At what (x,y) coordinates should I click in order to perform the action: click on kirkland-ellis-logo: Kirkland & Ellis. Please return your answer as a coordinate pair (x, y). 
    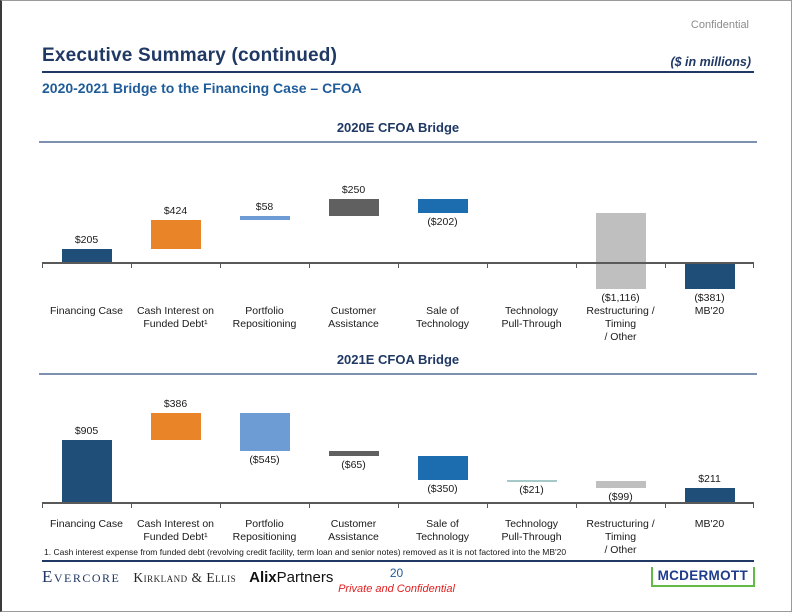
    Looking at the image, I should click on (185, 577).